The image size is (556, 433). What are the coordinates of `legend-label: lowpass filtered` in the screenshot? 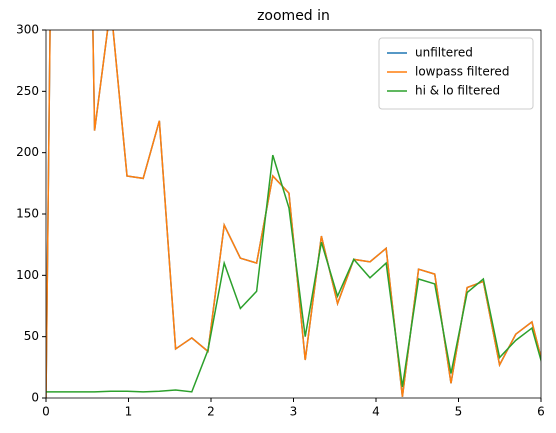 It's located at (462, 72).